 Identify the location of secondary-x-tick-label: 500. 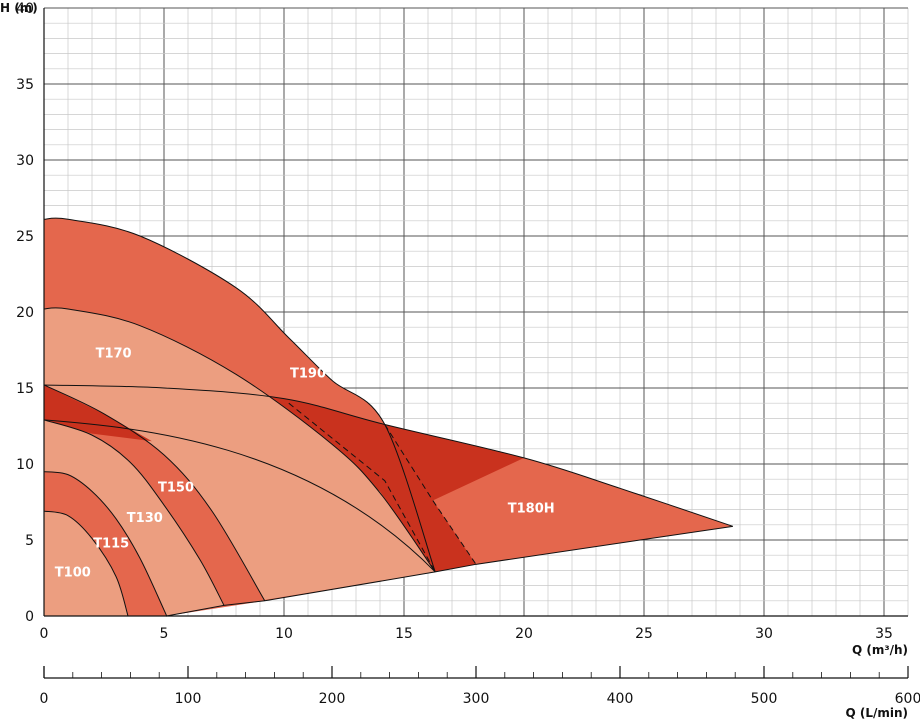
(764, 699).